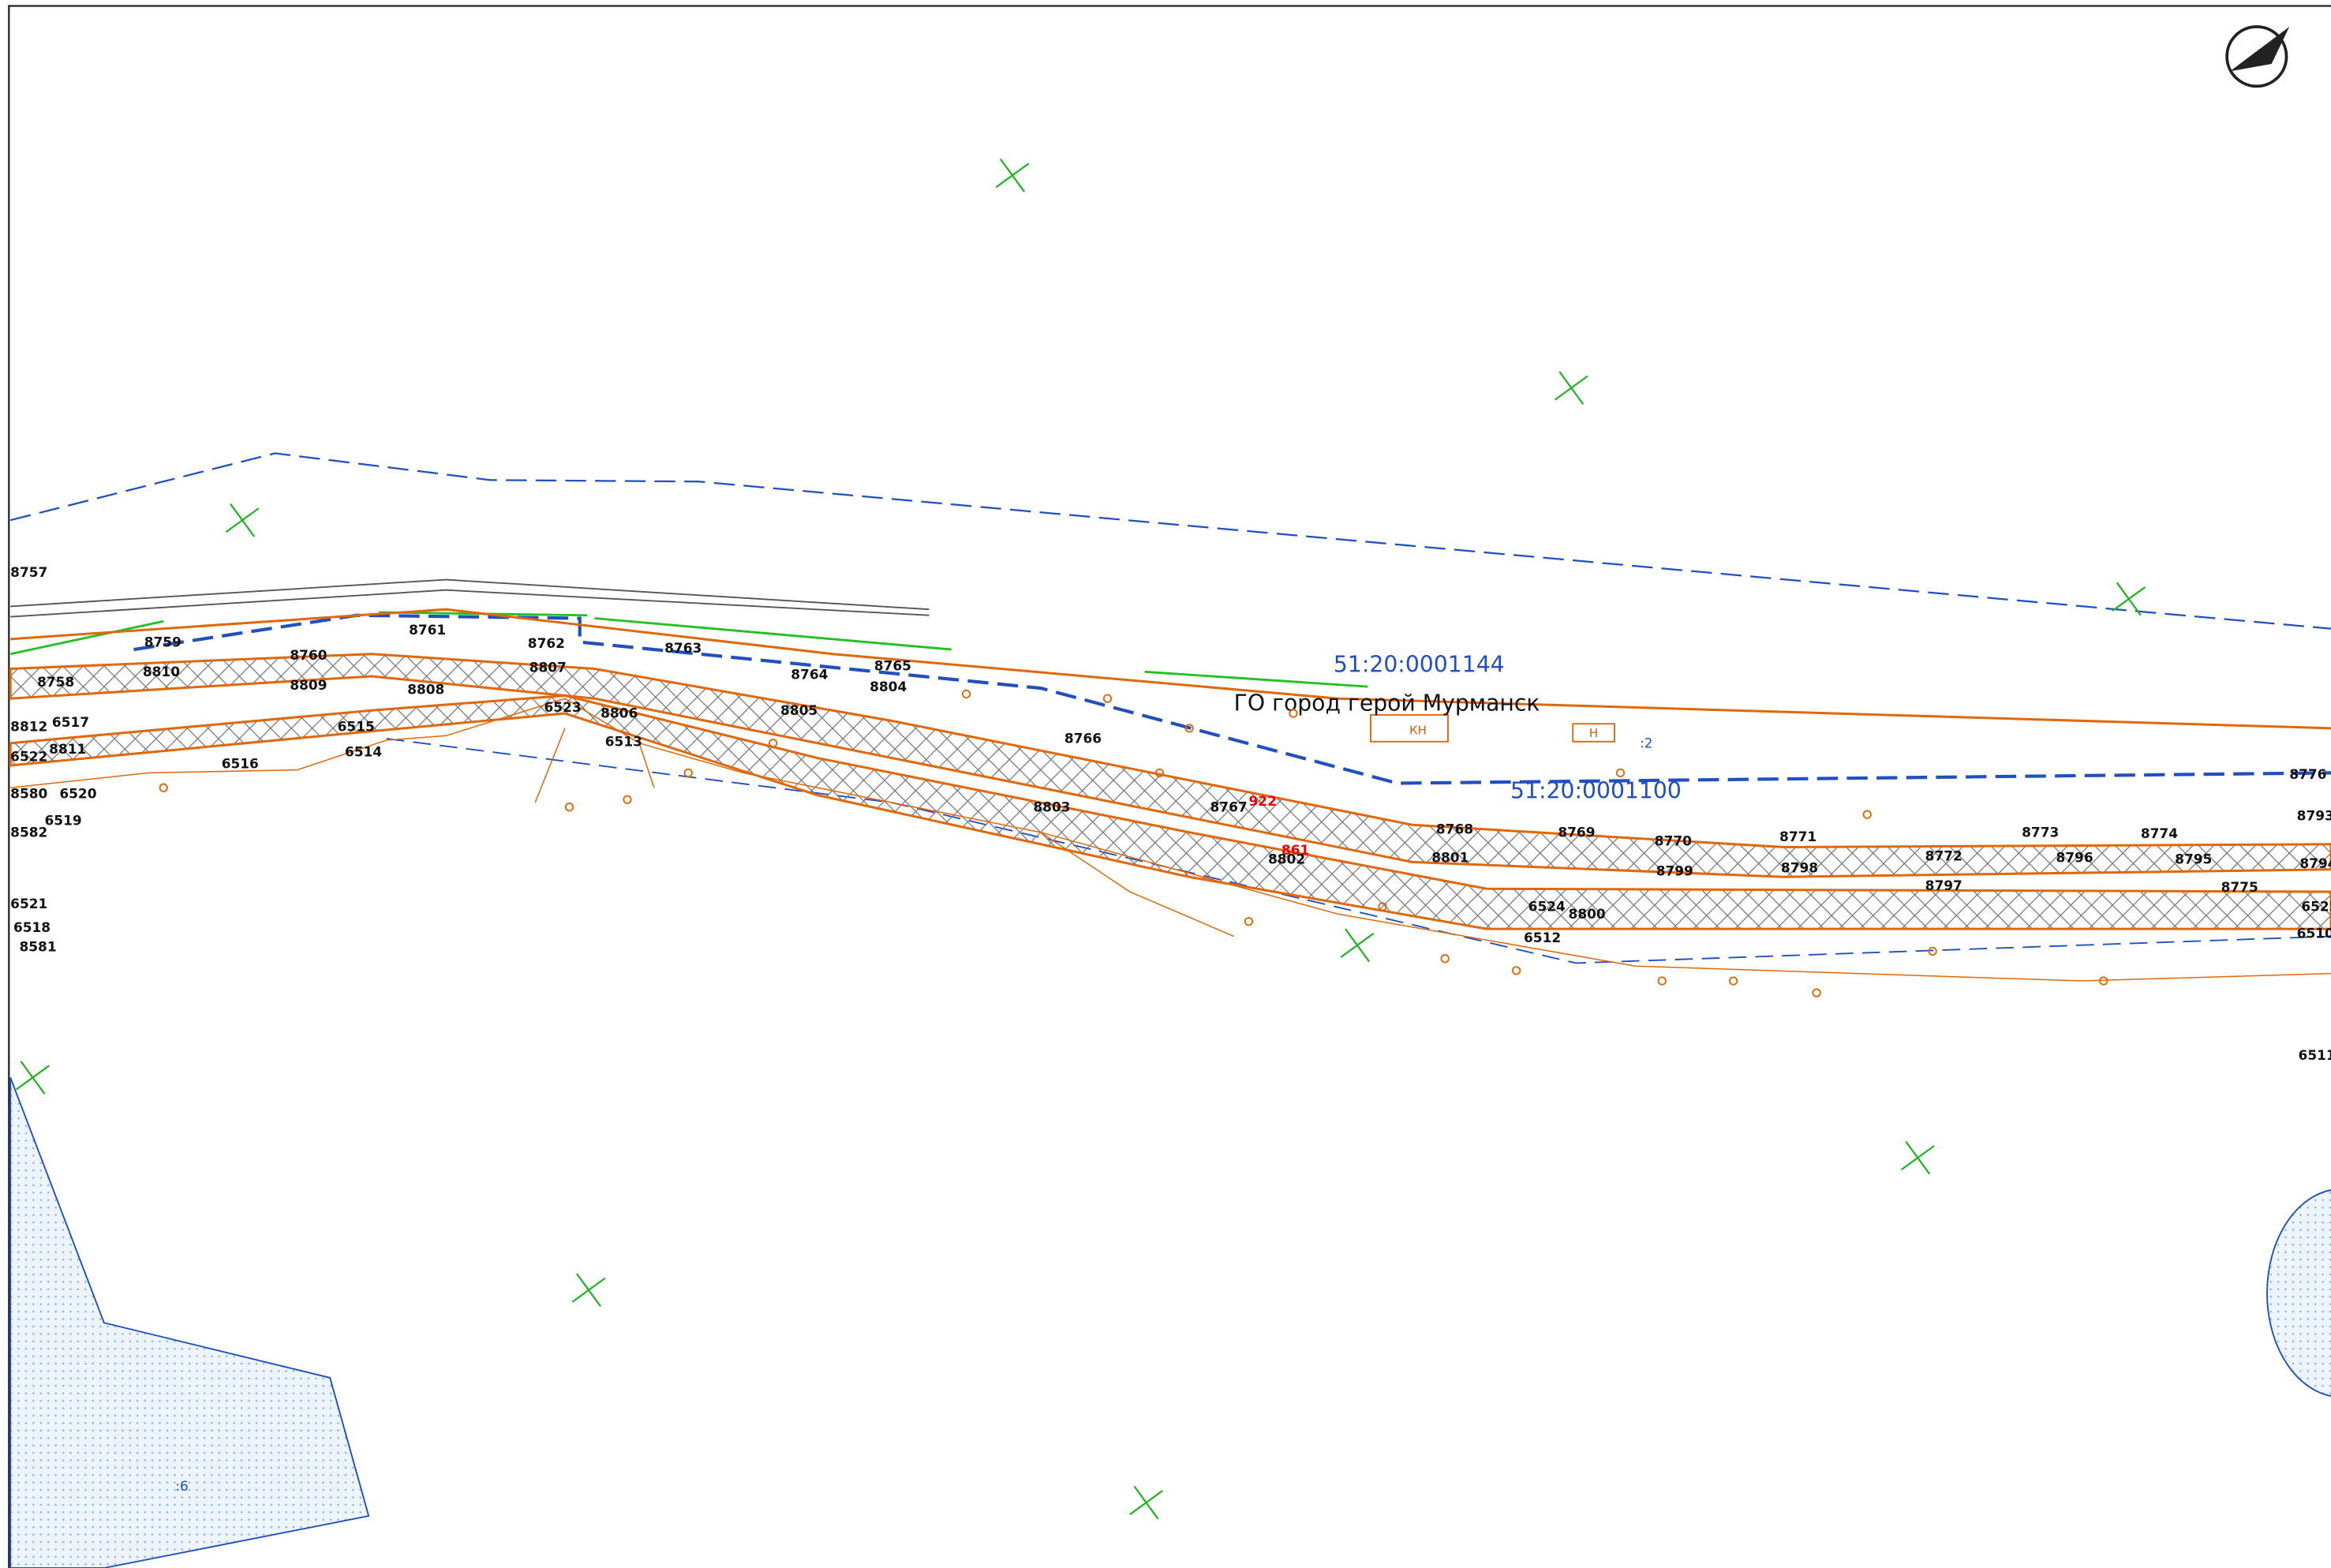 The image size is (2331, 1568). I want to click on point-label: 8769, so click(1577, 832).